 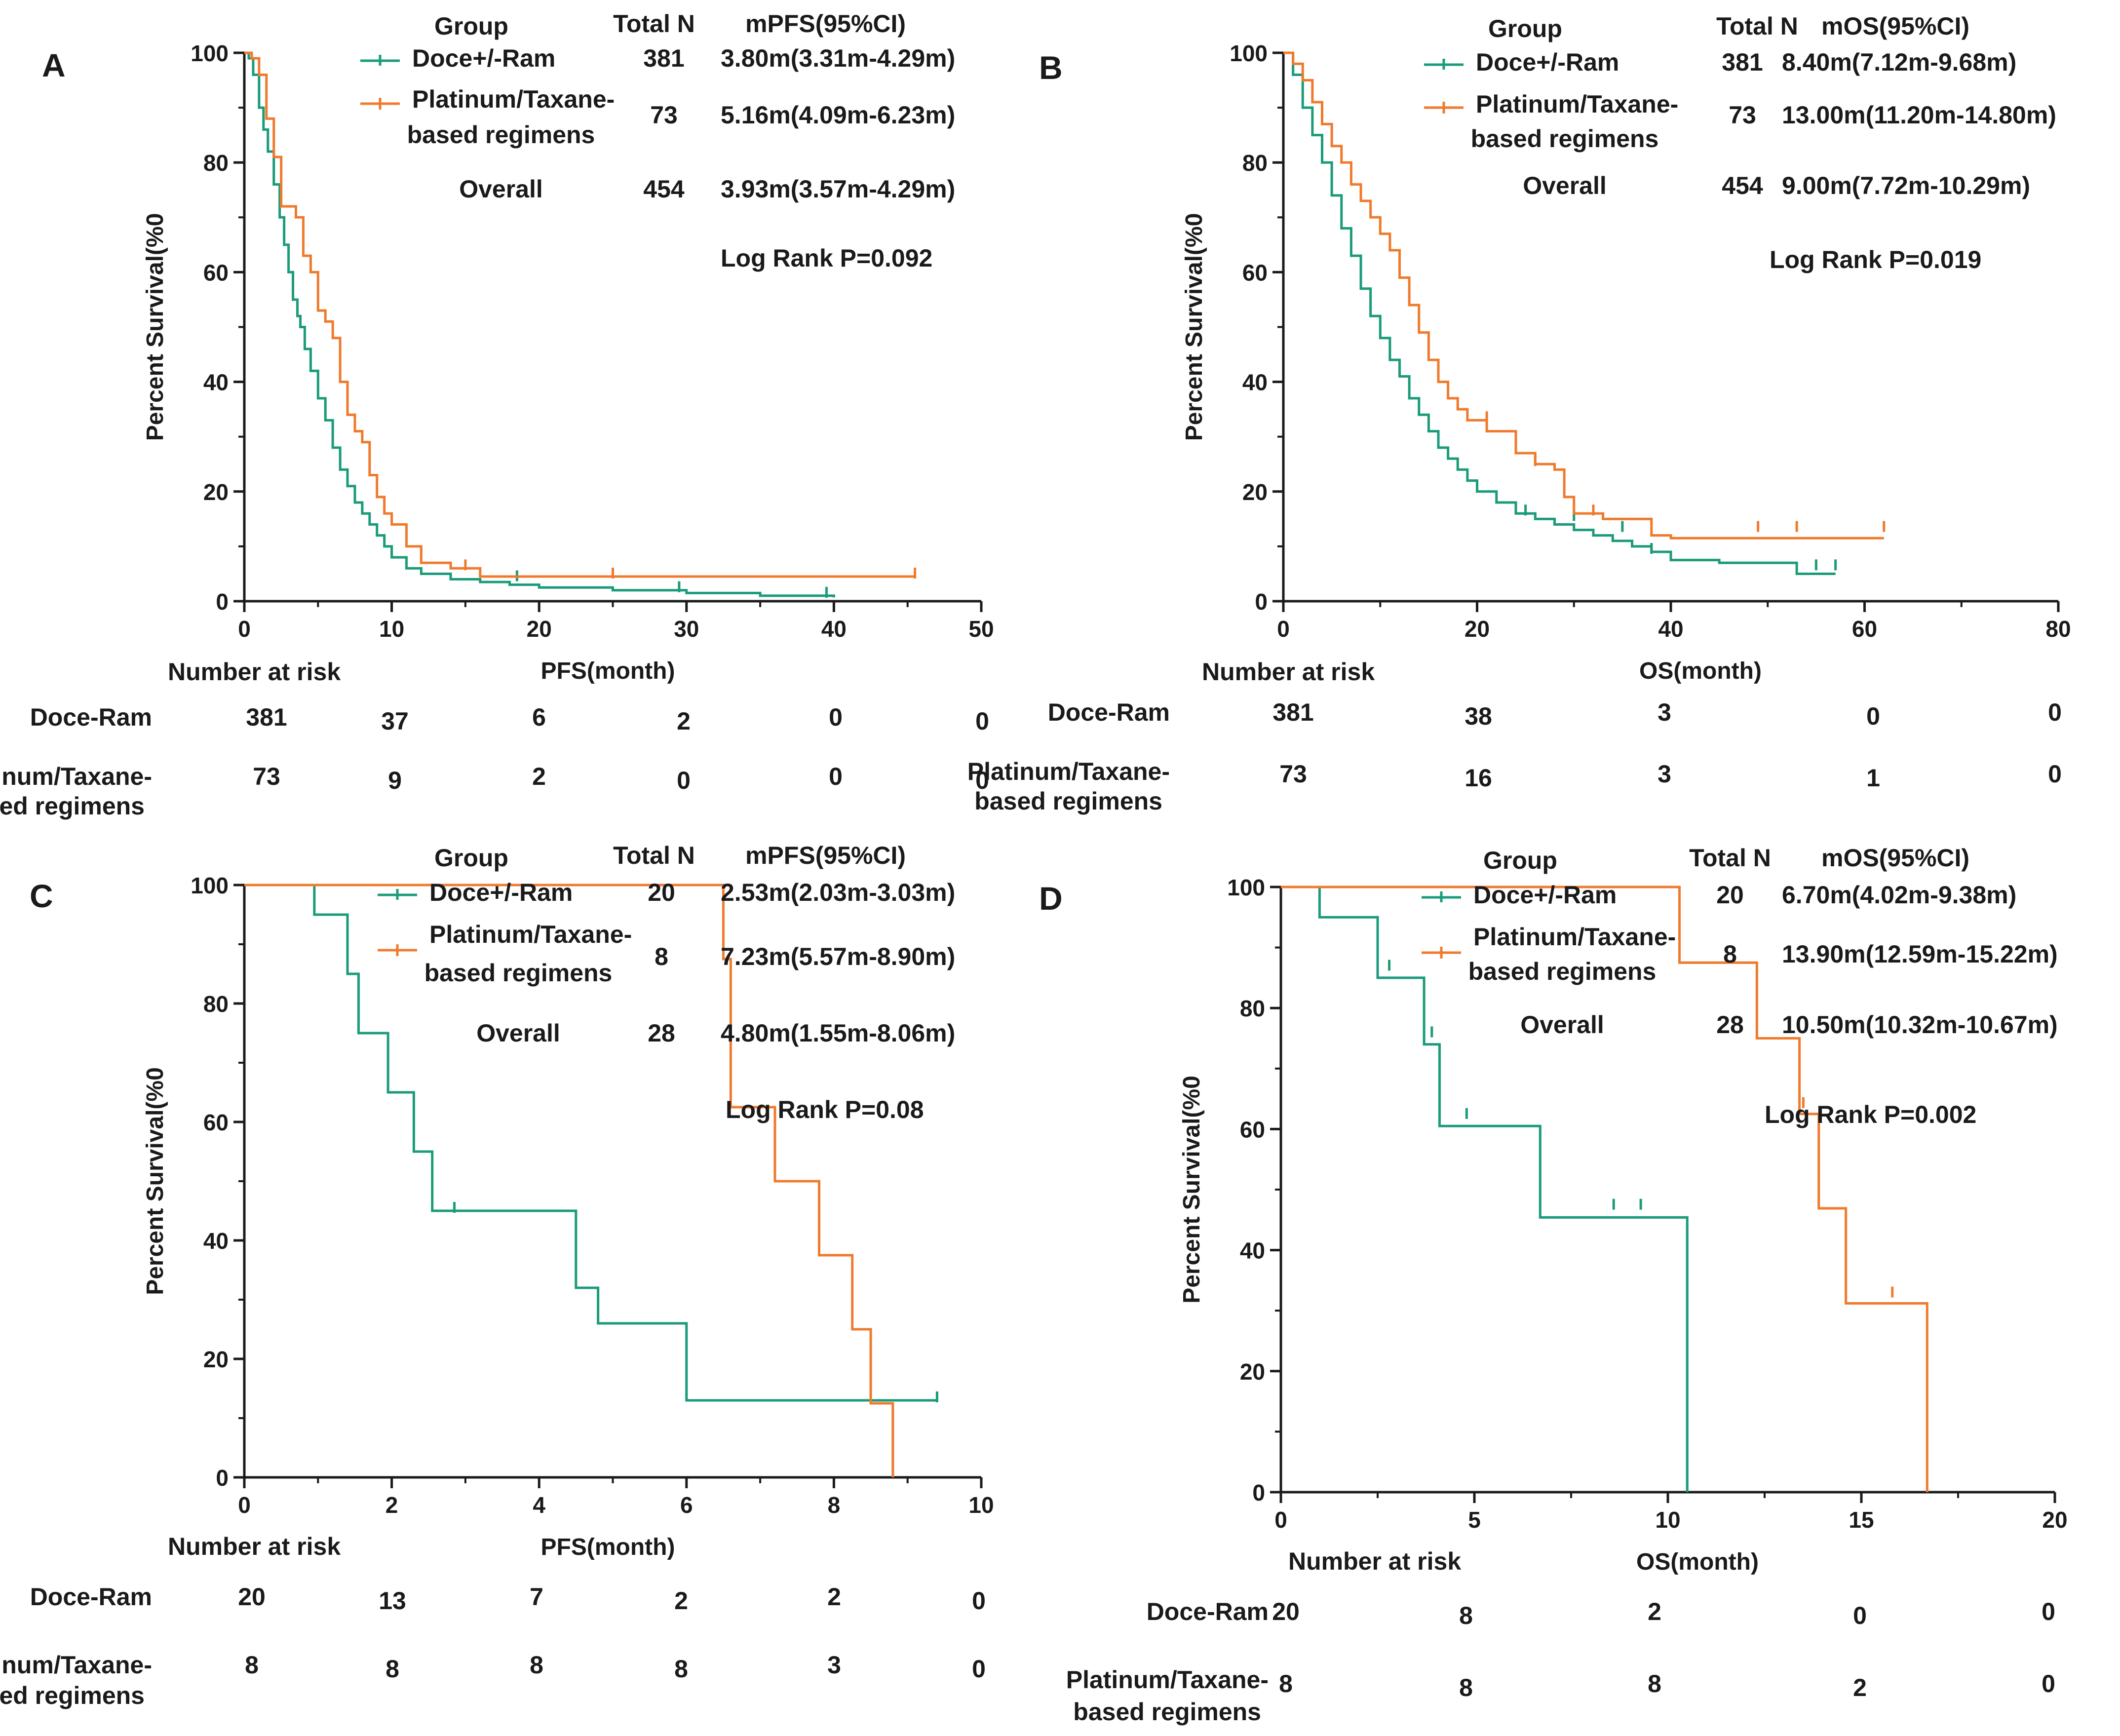 What do you see at coordinates (1906, 185) in the screenshot?
I see `legend-overall-ci: 9.00m(7.72m-10.29m)` at bounding box center [1906, 185].